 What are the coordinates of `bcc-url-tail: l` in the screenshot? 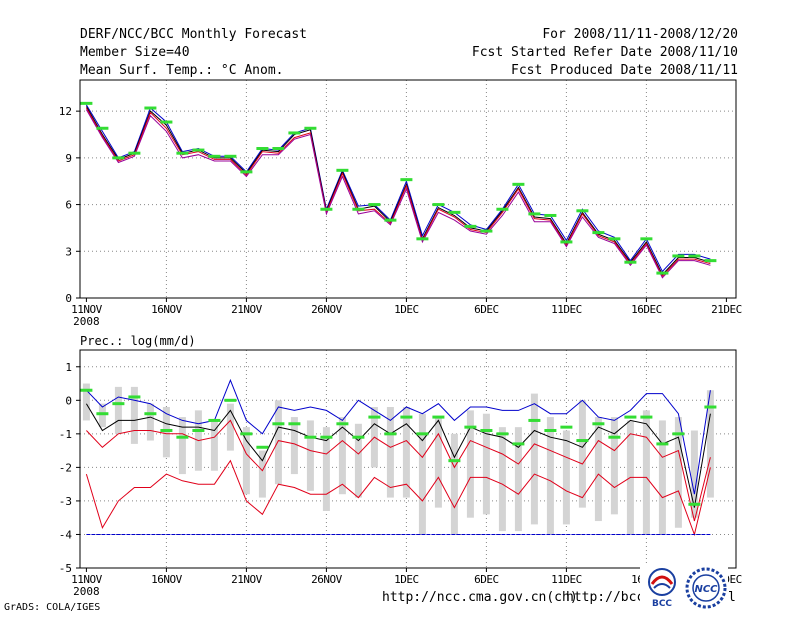 It's located at (732, 597).